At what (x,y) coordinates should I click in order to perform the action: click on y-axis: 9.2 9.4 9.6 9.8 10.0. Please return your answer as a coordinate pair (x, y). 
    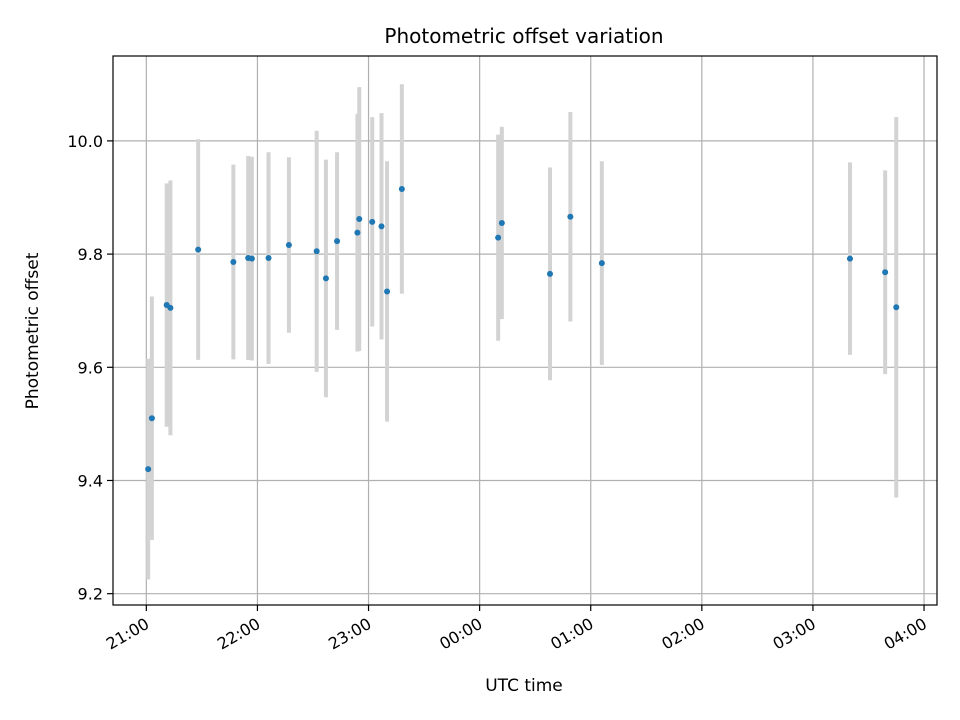
    Looking at the image, I should click on (90, 368).